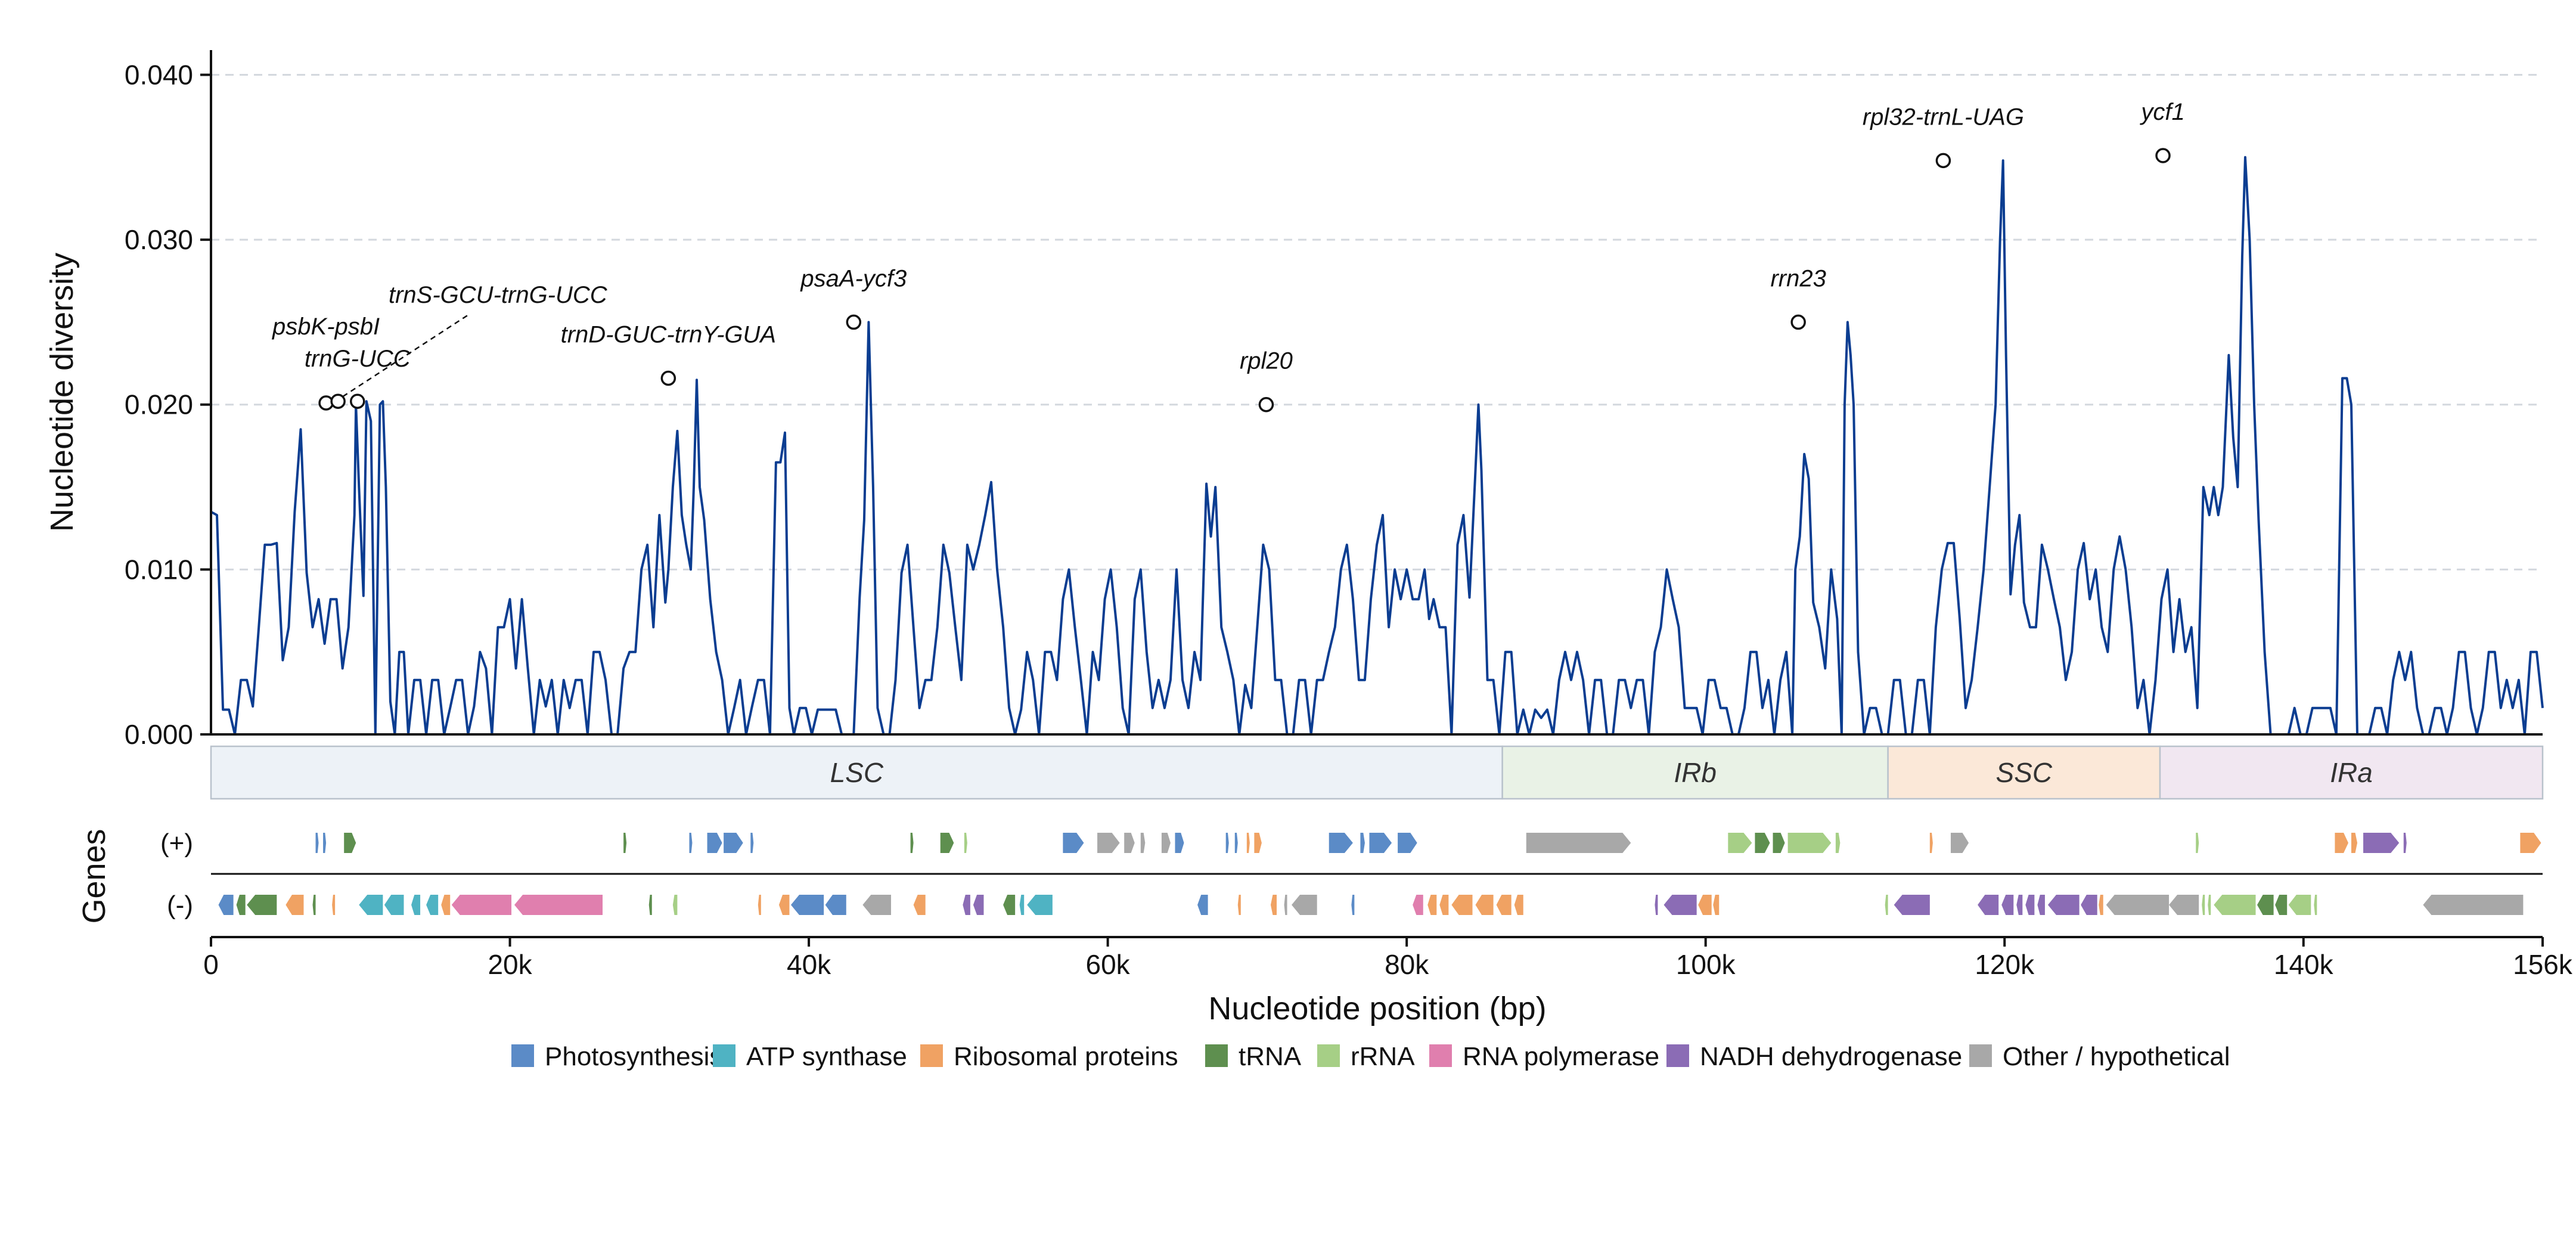  Describe the element at coordinates (2117, 1056) in the screenshot. I see `legend-label: Other / hypothetical` at that location.